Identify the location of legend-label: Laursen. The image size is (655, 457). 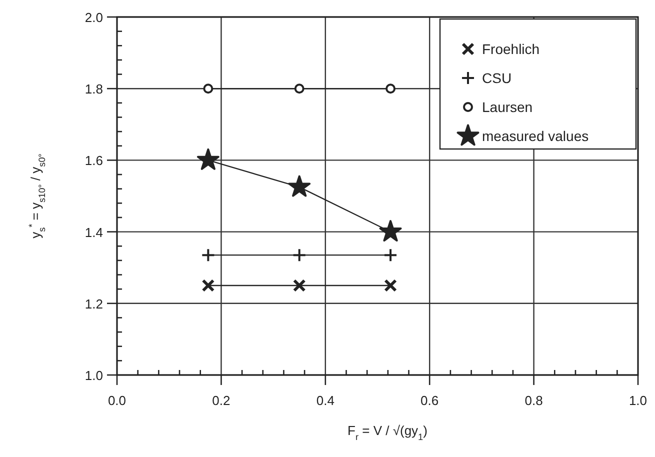
(507, 107).